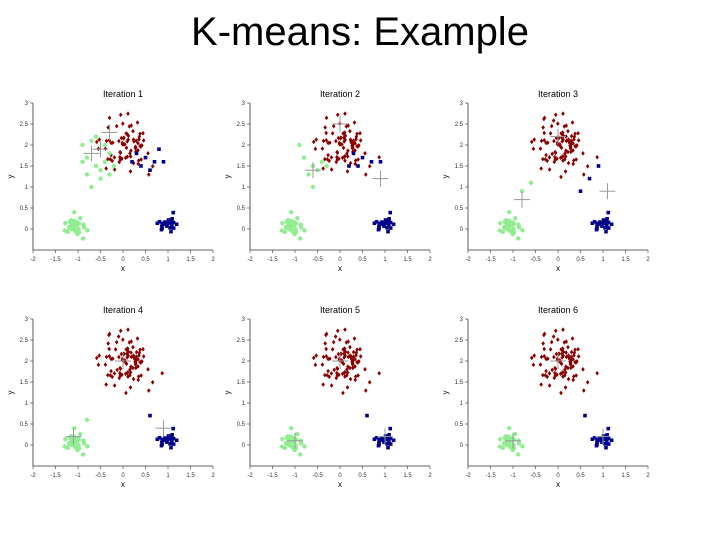  Describe the element at coordinates (241, 125) in the screenshot. I see `y-tick-label: 2.5` at that location.